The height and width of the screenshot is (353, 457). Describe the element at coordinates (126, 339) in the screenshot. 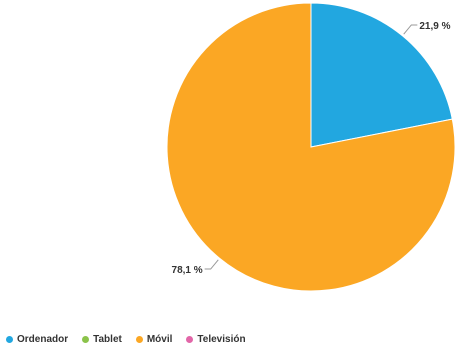

I see `legend: Ordenador Tablet Móvil Televisión` at that location.